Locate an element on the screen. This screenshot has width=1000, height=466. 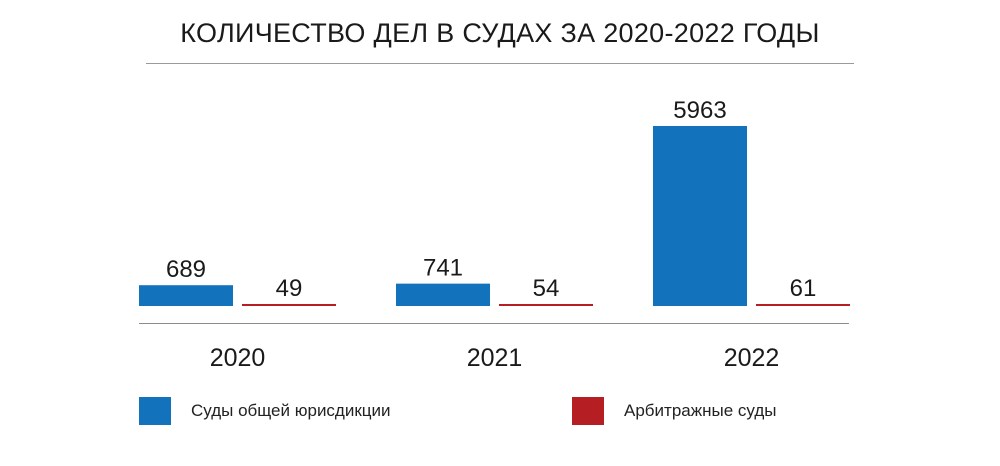
legend-swatch-arbitration-courts is located at coordinates (588, 411).